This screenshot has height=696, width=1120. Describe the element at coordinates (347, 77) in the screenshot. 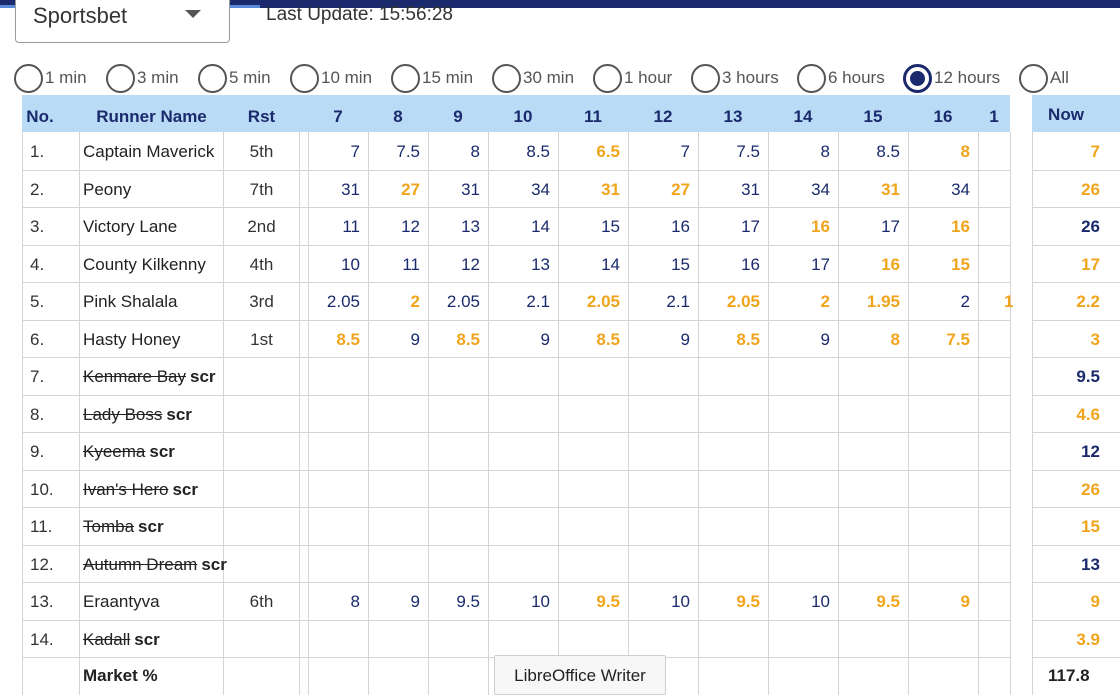

I see `radio-label: 10 min` at that location.